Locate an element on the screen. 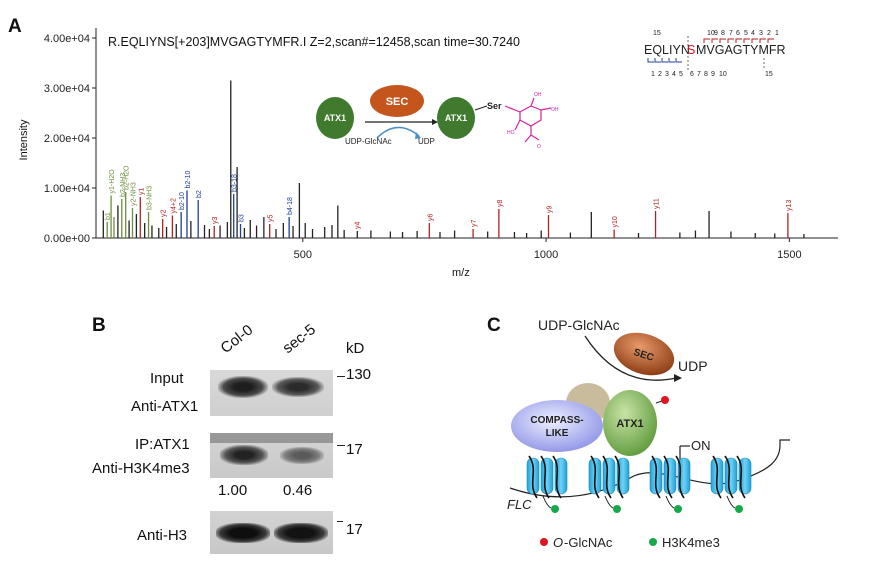 This screenshot has width=875, height=572. kd-label: kD is located at coordinates (355, 348).